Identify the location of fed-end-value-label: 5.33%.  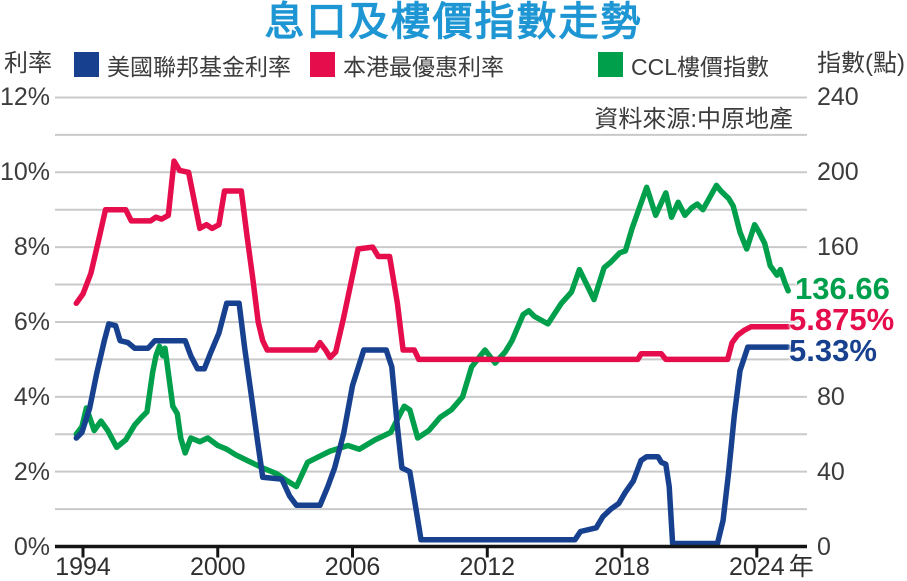
(833, 350).